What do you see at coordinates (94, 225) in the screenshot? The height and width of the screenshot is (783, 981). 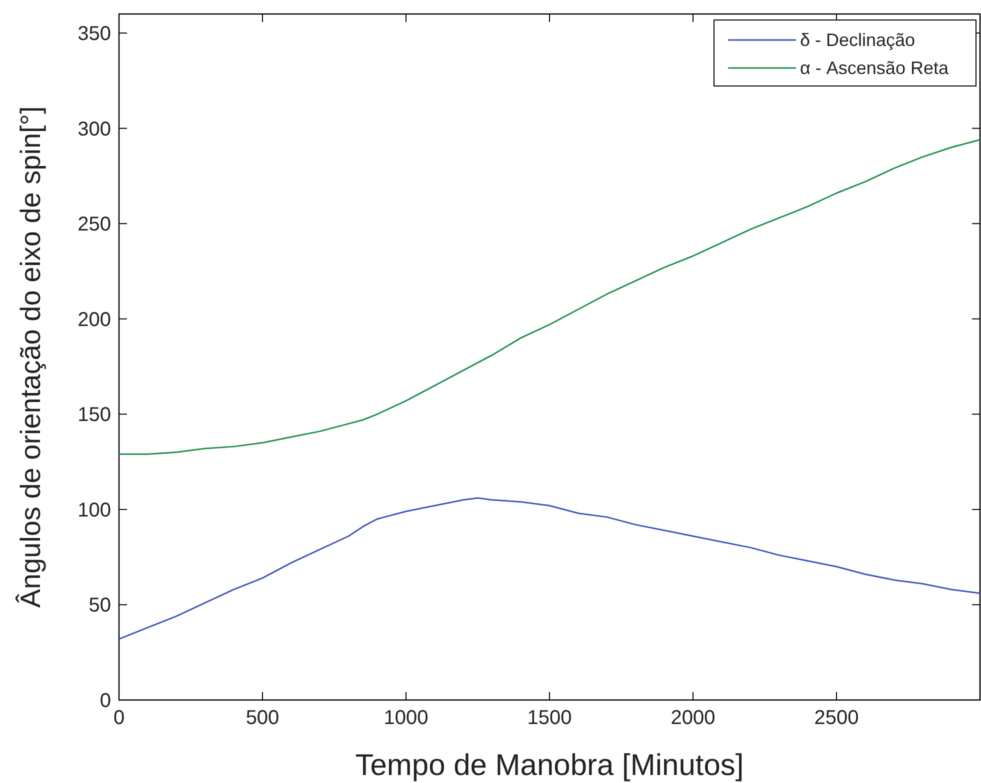 I see `y-tick-label: 250` at bounding box center [94, 225].